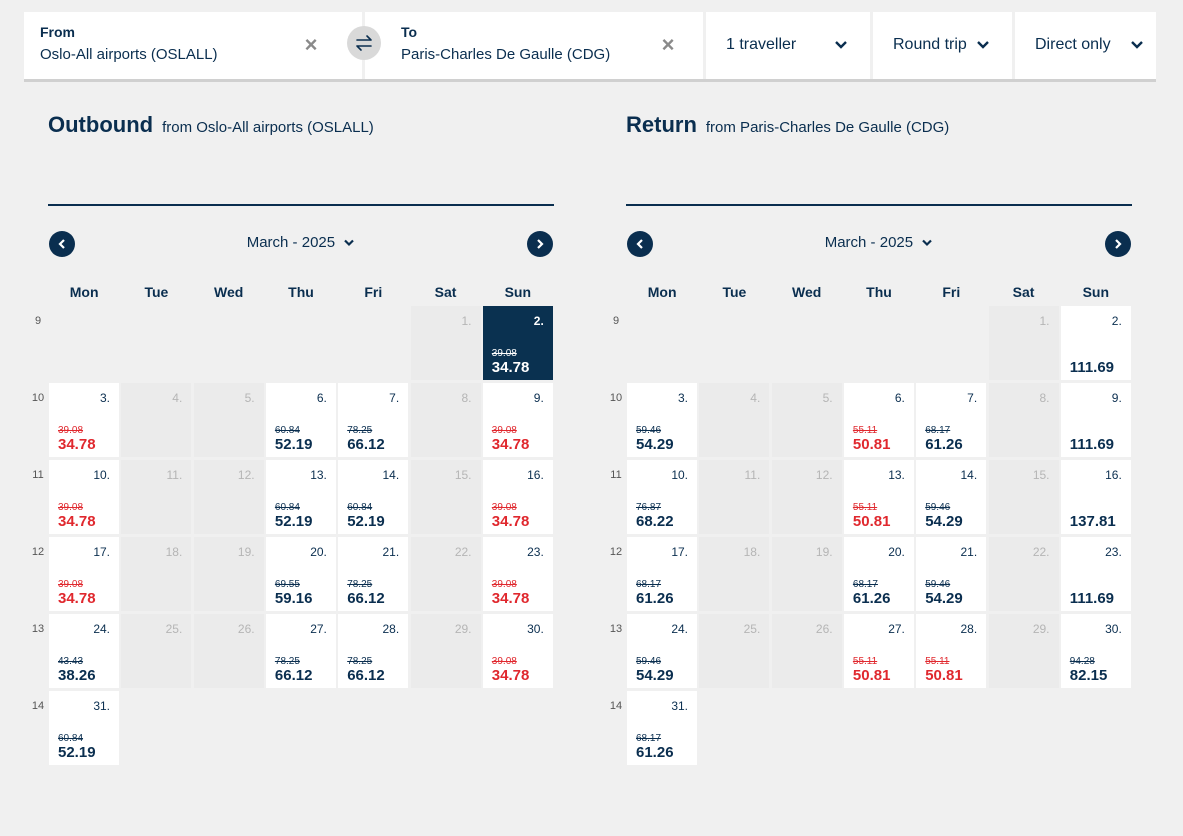 The height and width of the screenshot is (836, 1183). I want to click on day-number: 2., so click(538, 321).